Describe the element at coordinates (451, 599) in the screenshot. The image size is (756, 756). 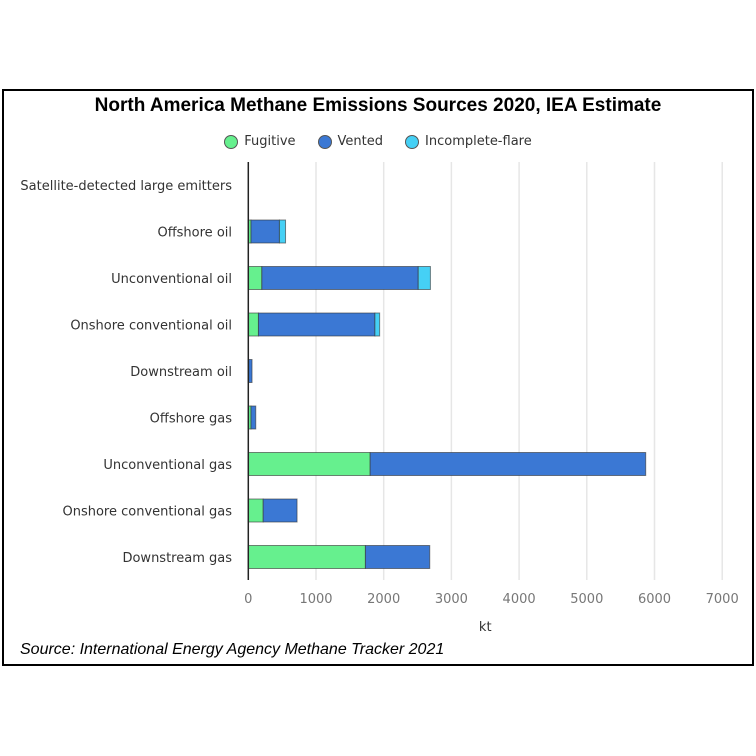
I see `x-tick-label: 3000` at that location.